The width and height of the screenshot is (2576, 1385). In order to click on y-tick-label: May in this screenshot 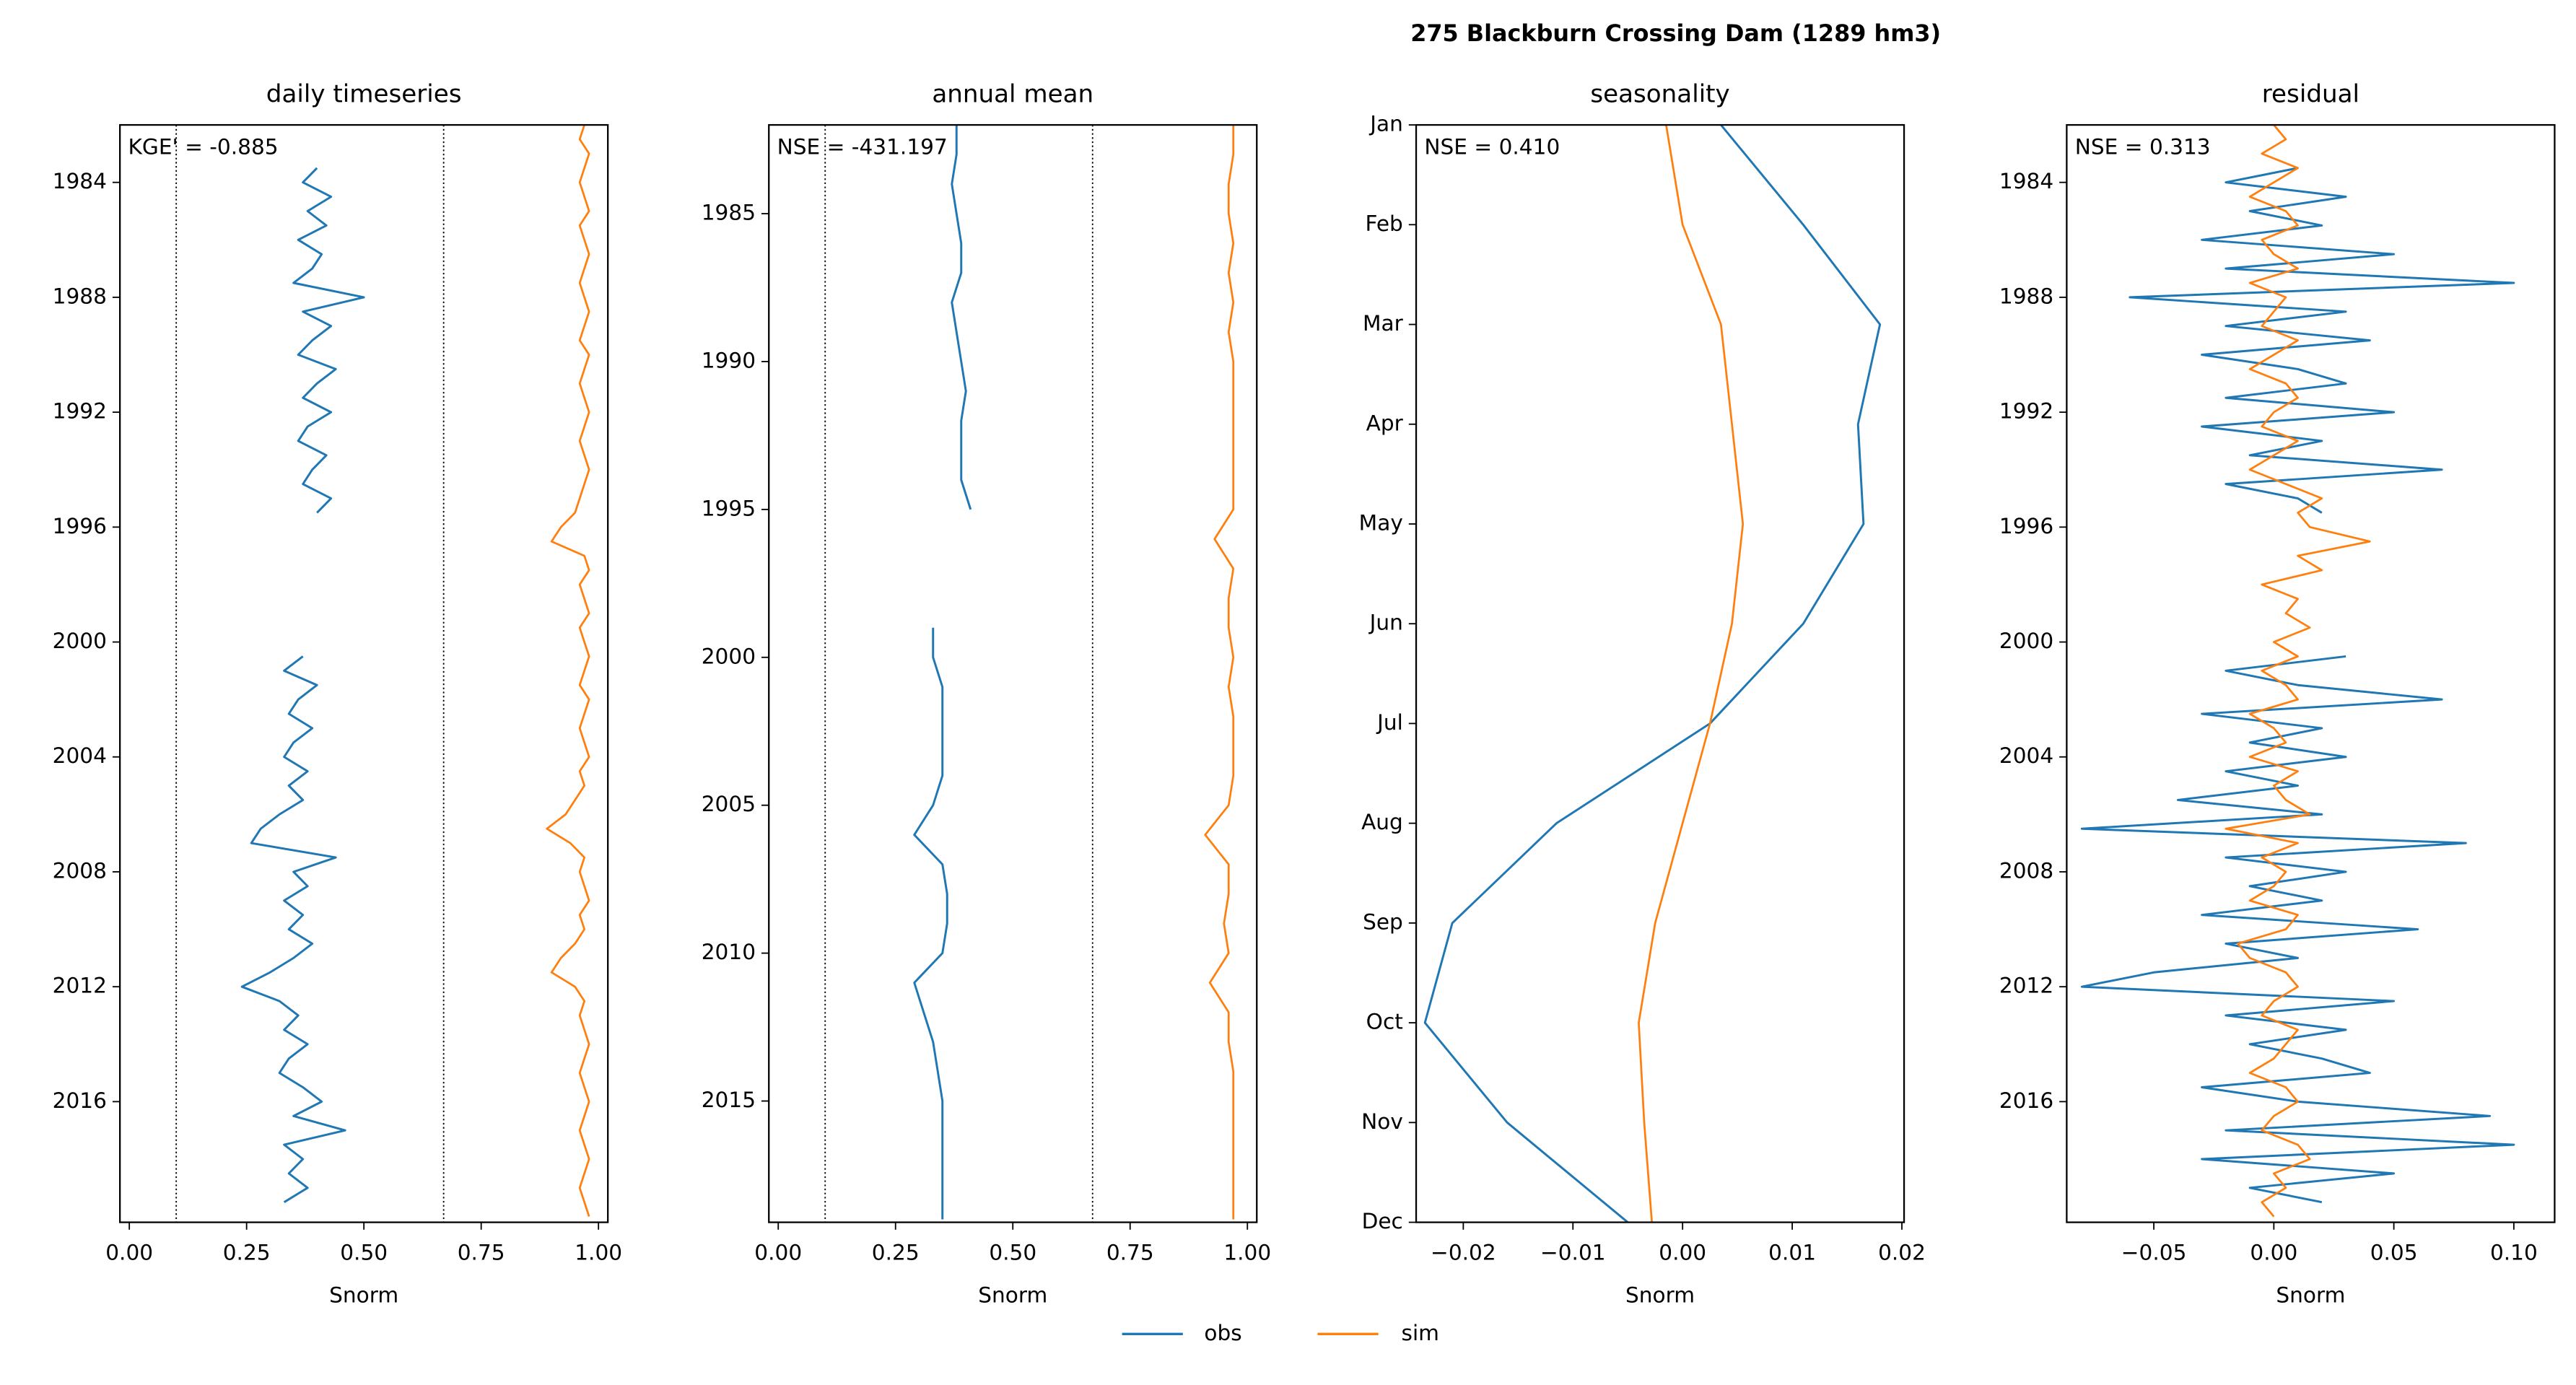, I will do `click(1381, 522)`.